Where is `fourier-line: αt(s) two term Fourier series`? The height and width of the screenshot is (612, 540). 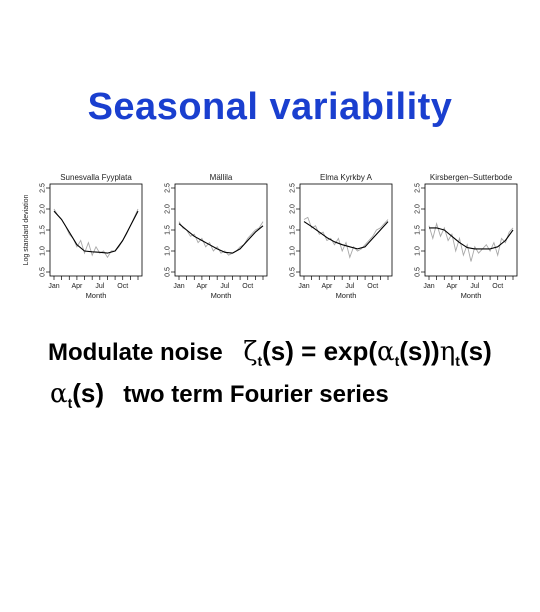
fourier-line: αt(s) two term Fourier series is located at coordinates (219, 394).